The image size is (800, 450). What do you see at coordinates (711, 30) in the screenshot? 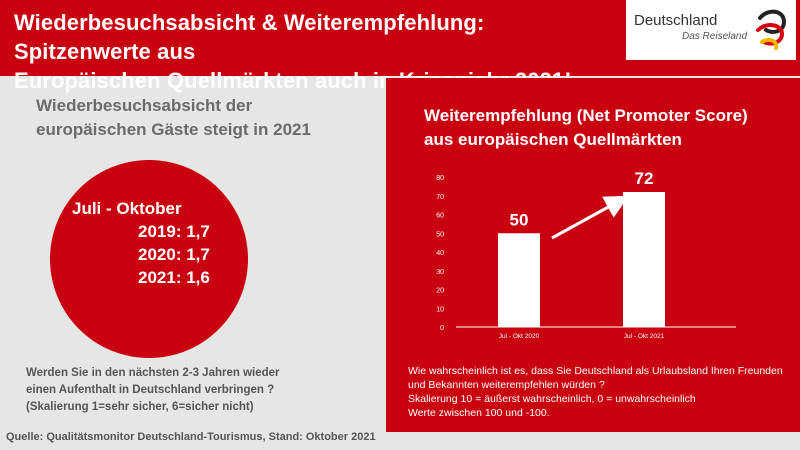
I see `logo: Deutschland Das Reiseland` at bounding box center [711, 30].